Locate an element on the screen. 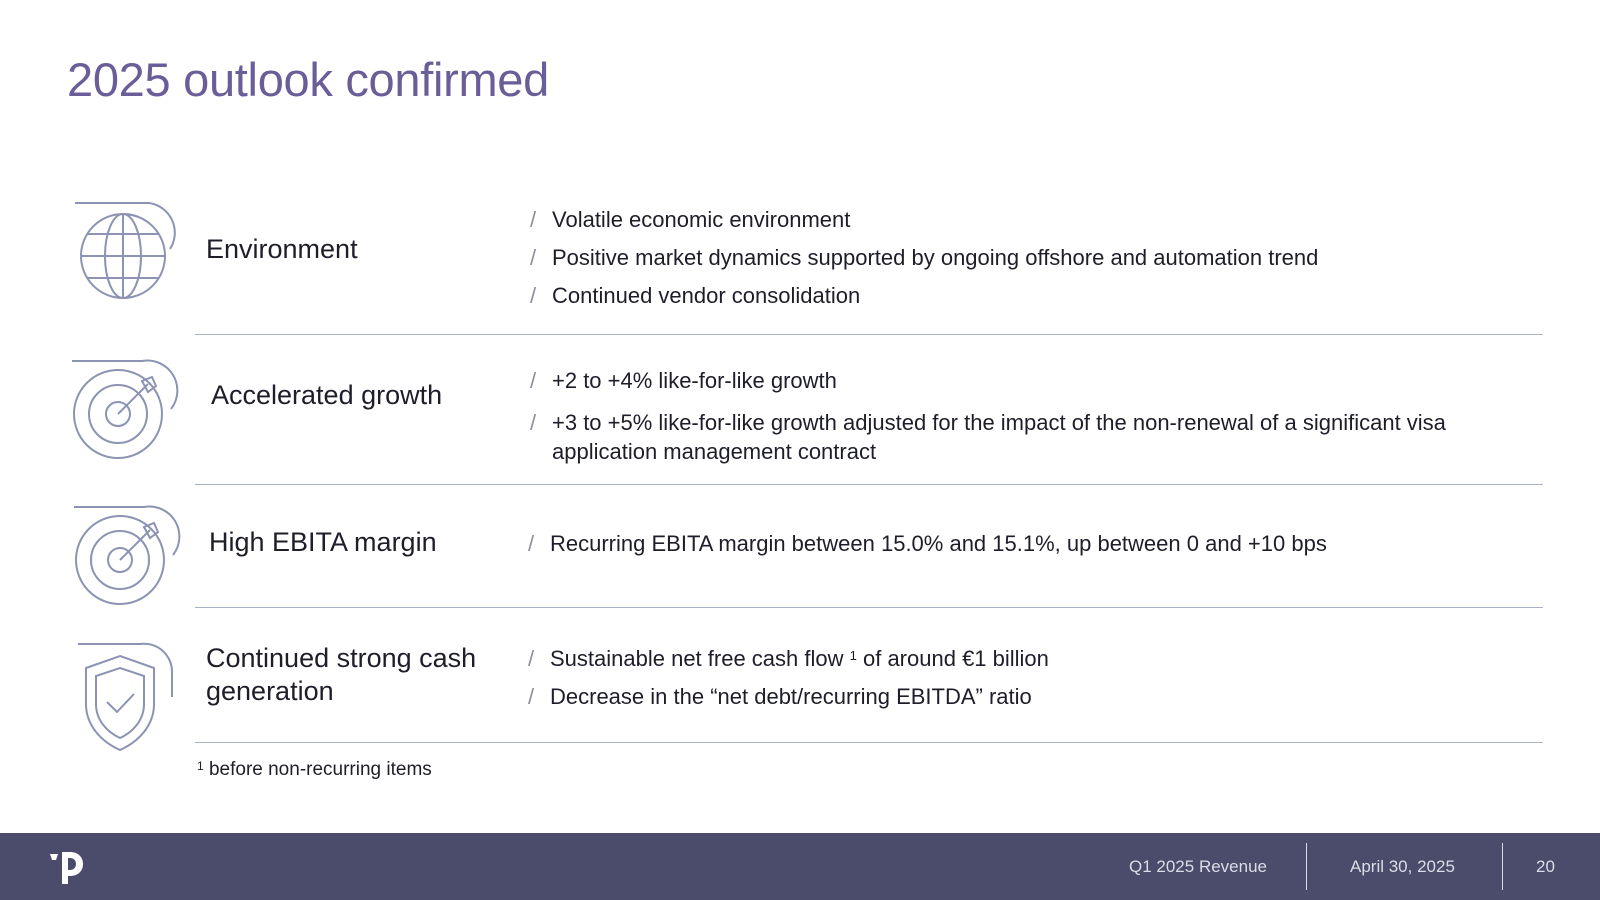  bullet-text: of around €1 billion is located at coordinates (952, 658).